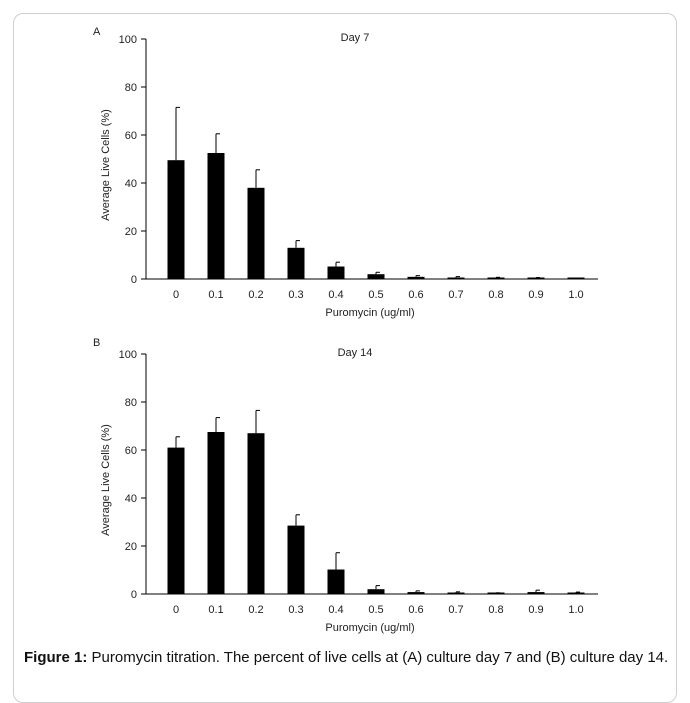  What do you see at coordinates (176, 295) in the screenshot?
I see `x-tick-label-A: 0` at bounding box center [176, 295].